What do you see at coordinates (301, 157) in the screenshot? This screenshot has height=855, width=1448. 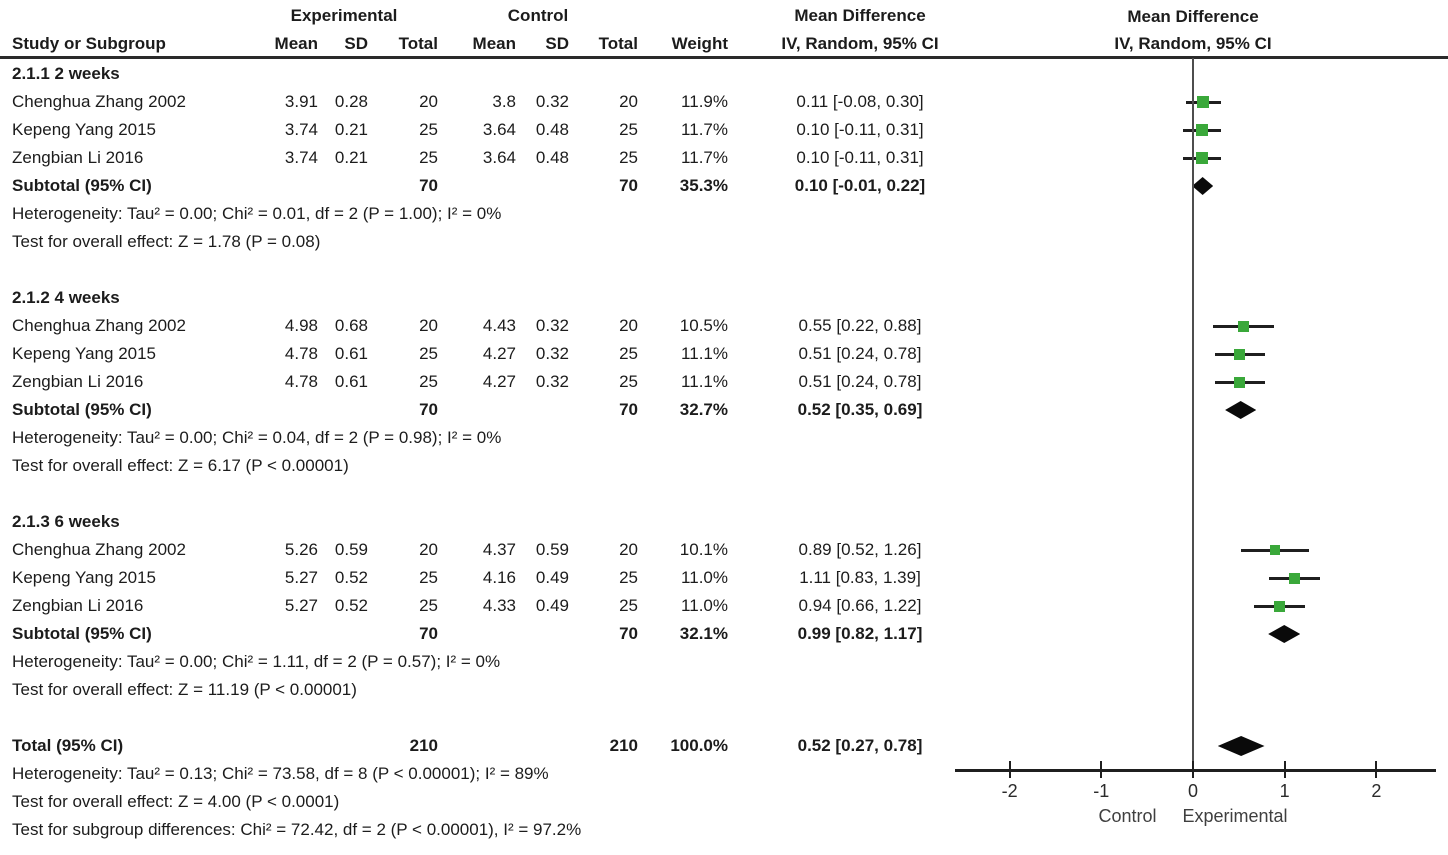 I see `exp-mean: 3.74` at bounding box center [301, 157].